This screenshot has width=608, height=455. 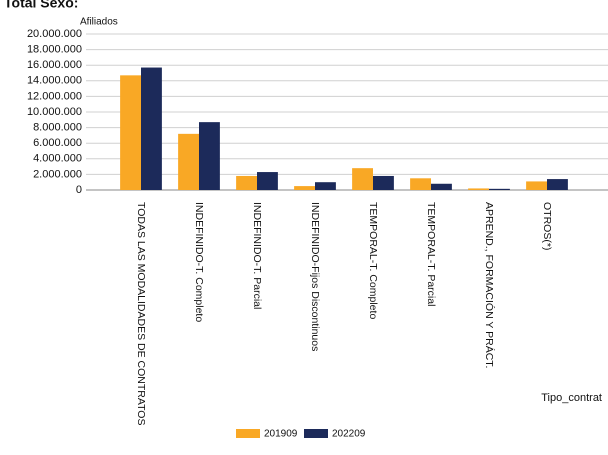 I want to click on y-tick-label: 4.000.000, so click(x=57, y=159).